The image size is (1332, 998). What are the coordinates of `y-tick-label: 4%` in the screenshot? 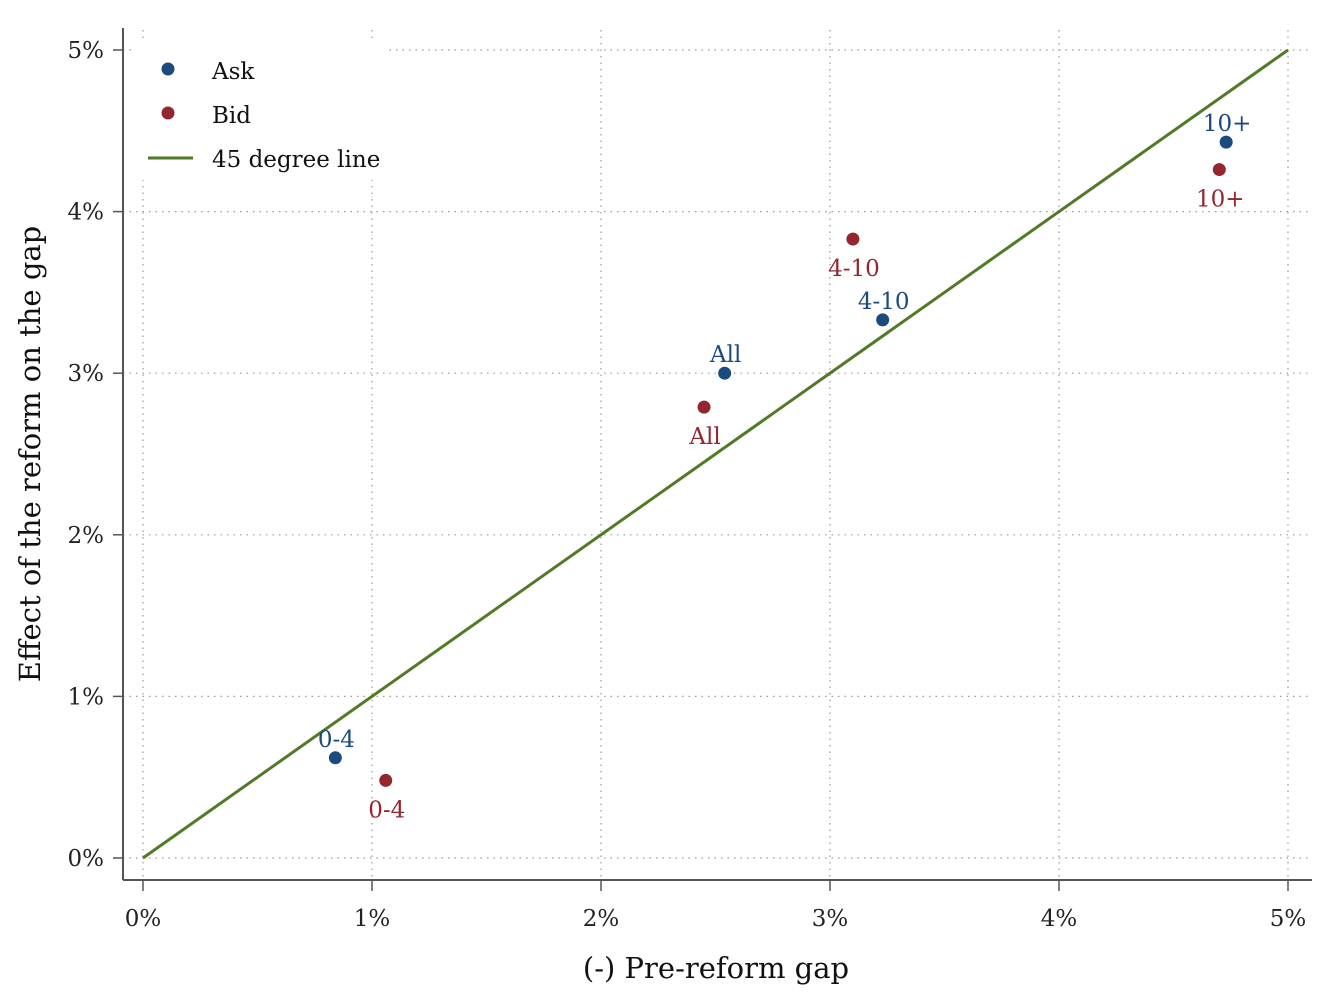 It's located at (86, 213).